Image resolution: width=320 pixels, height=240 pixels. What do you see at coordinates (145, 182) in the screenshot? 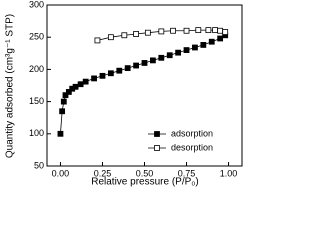
I see `x-axis-label: Relative pressure (P/P₀)` at bounding box center [145, 182].